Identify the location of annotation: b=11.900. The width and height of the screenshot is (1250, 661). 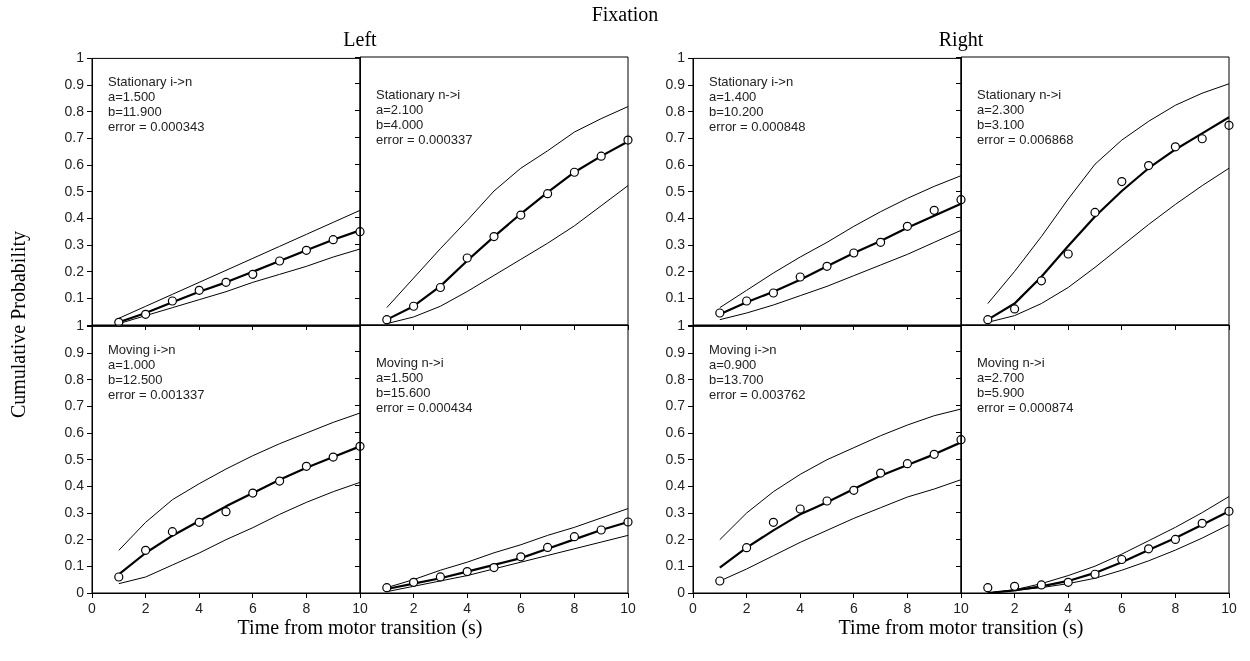
(135, 111).